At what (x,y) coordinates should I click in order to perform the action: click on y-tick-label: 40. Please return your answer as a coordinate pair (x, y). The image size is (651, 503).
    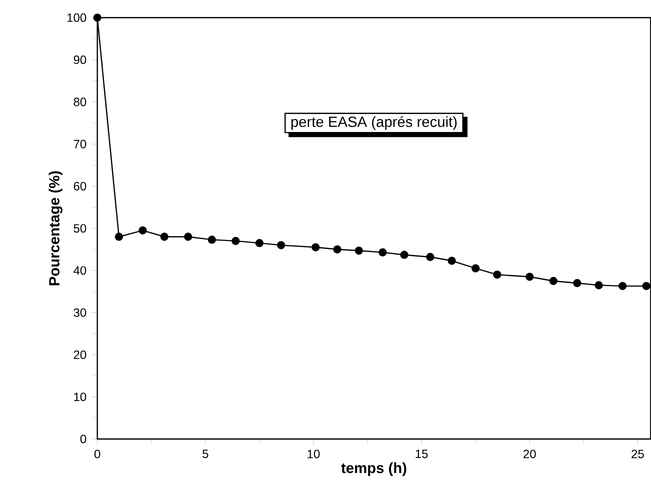
    Looking at the image, I should click on (80, 270).